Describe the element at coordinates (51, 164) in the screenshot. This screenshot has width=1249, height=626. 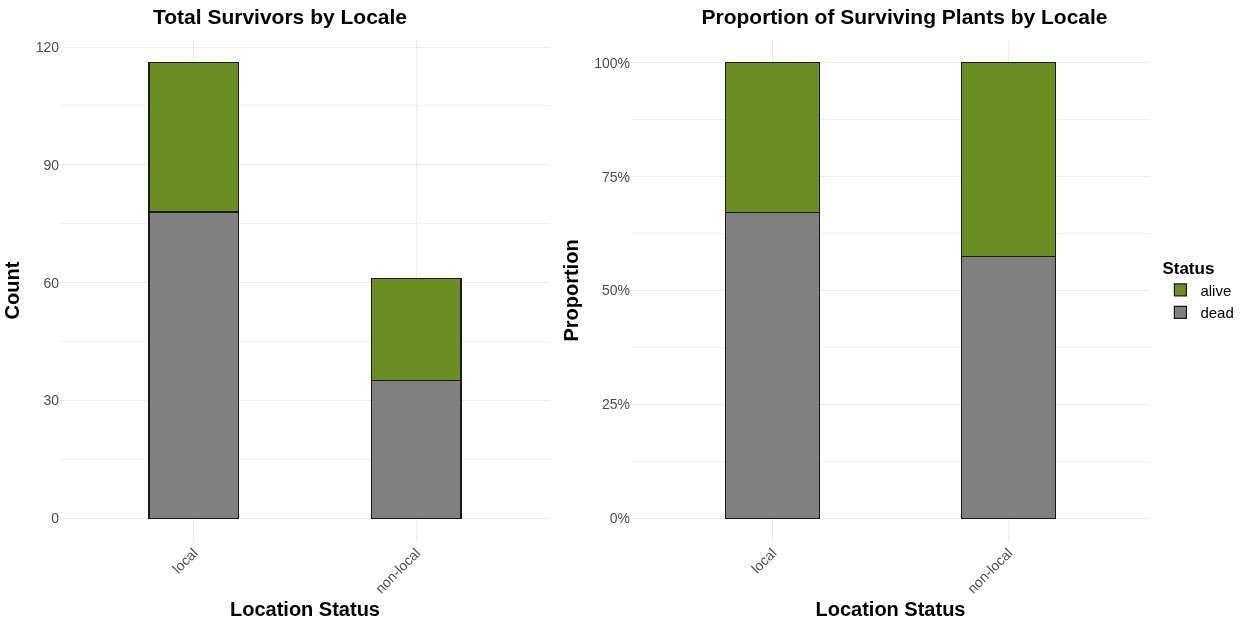
I see `y-tick-label: 90` at that location.